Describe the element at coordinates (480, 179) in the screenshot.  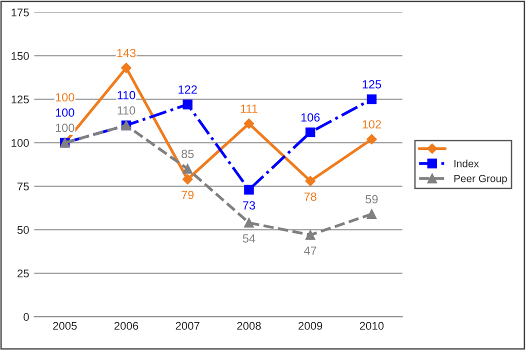
I see `legend-label: Peer Group` at that location.